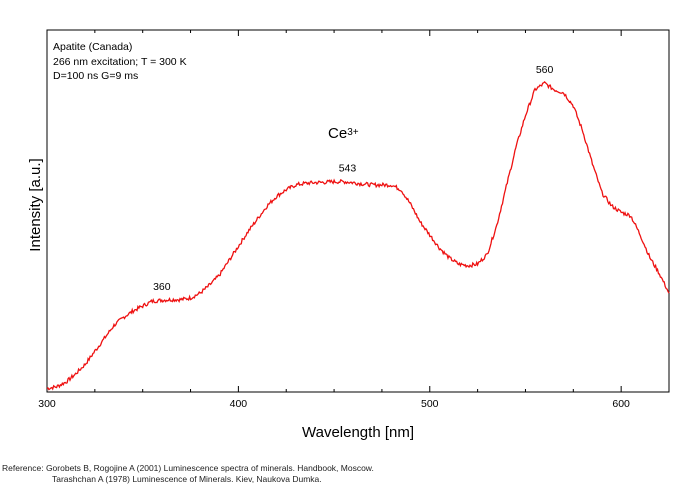  What do you see at coordinates (545, 70) in the screenshot?
I see `peak-label: 560` at bounding box center [545, 70].